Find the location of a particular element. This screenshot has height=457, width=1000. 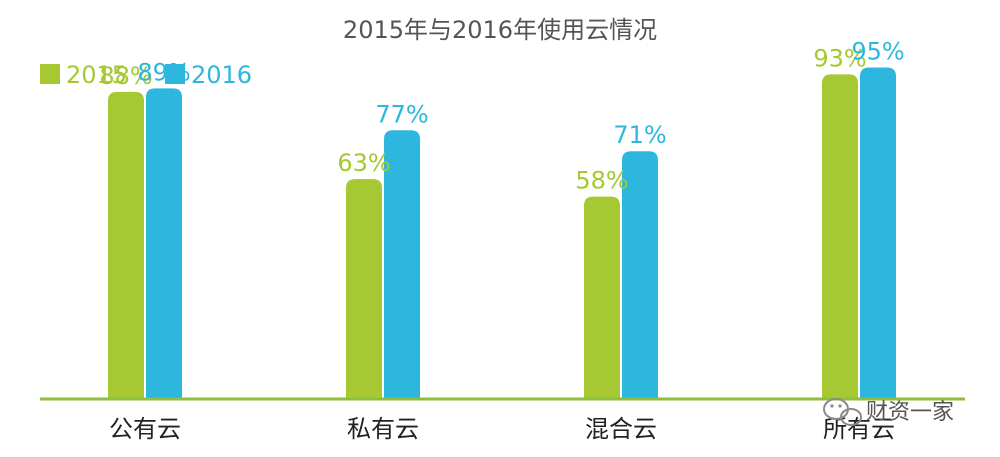

chart-title: 2015年与2016年使用云情况 is located at coordinates (500, 30).